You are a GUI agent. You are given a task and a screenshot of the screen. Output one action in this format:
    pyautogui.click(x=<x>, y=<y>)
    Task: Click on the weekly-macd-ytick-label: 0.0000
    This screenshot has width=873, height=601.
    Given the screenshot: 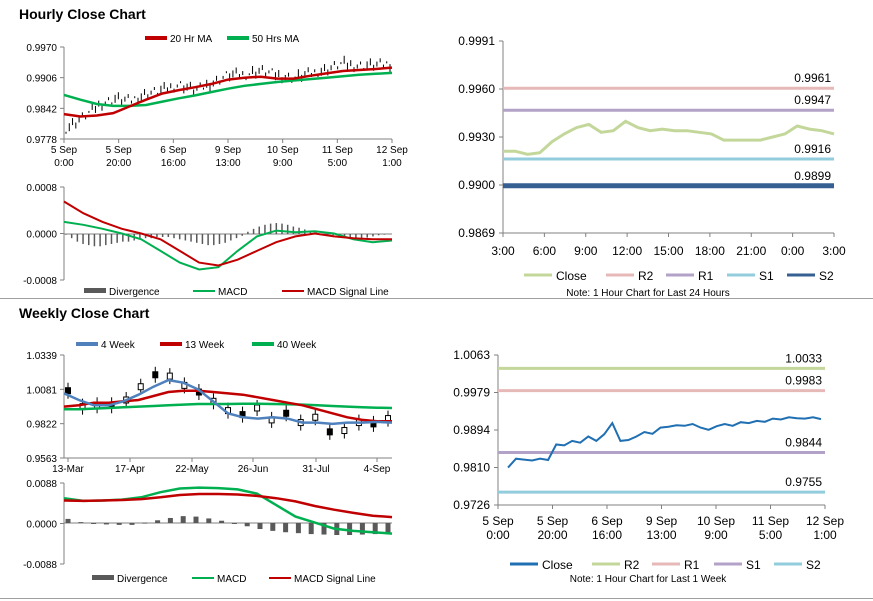 What is the action you would take?
    pyautogui.click(x=41, y=525)
    